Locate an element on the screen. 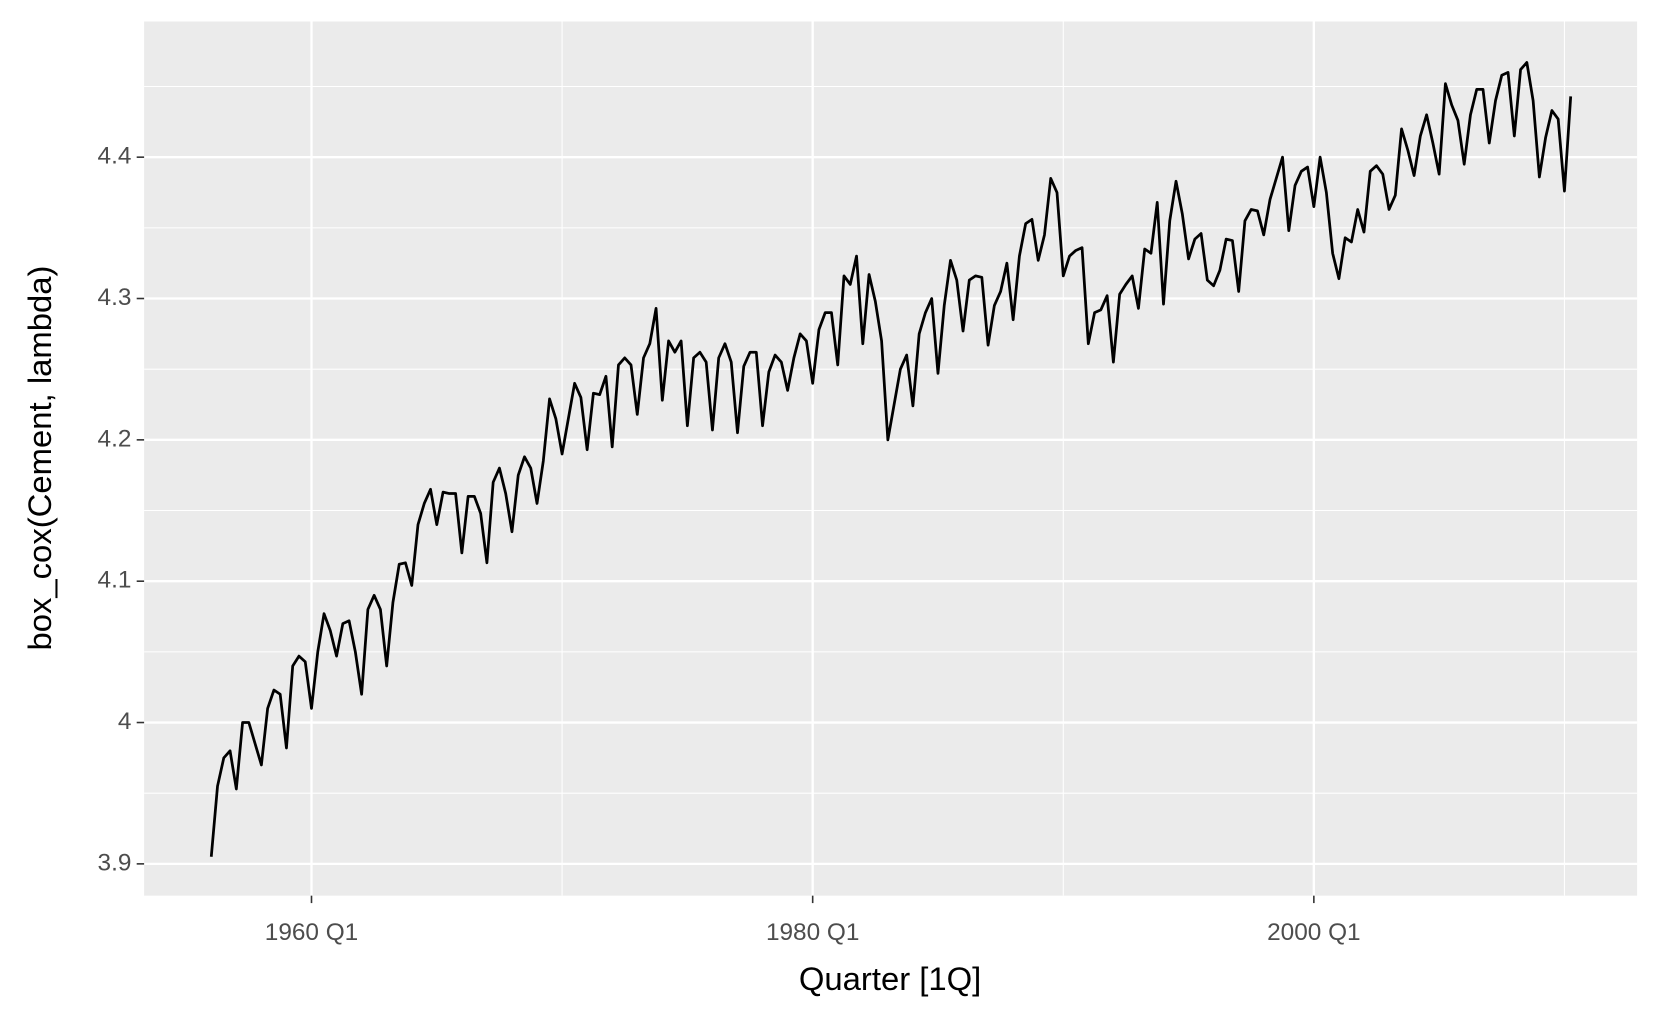 The image size is (1653, 1021). y-tick-label: 4.2 is located at coordinates (115, 438).